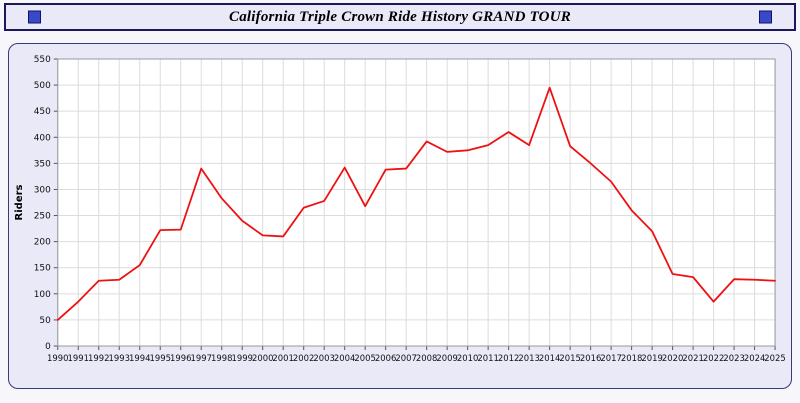 Image resolution: width=800 pixels, height=403 pixels. Describe the element at coordinates (263, 358) in the screenshot. I see `svg-text: 2000` at that location.